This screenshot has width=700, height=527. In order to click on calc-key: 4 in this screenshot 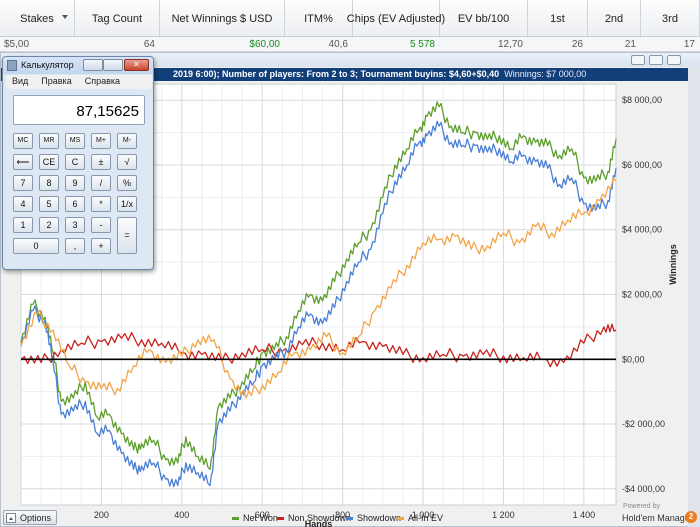, I will do `click(23, 204)`.